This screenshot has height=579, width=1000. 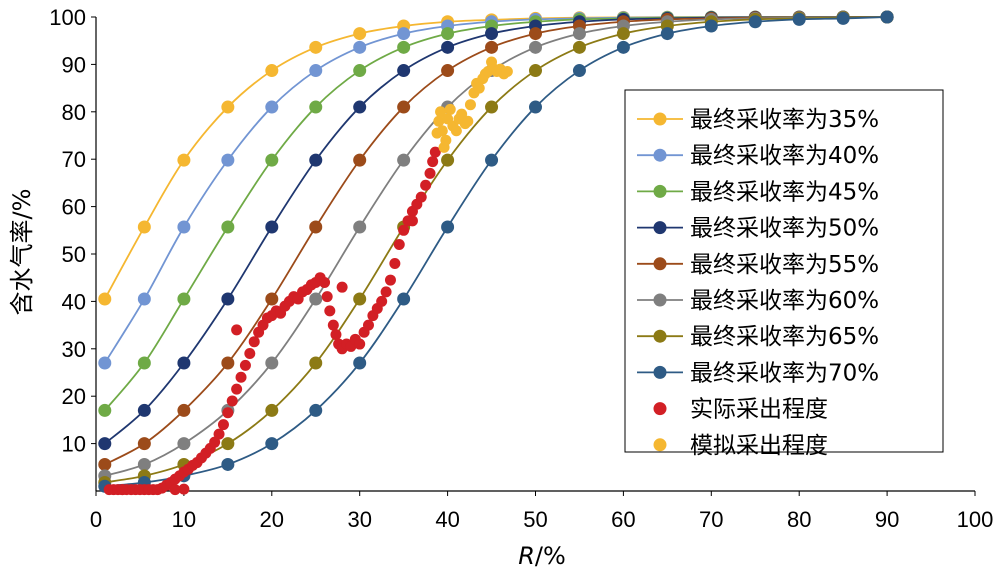 What do you see at coordinates (359, 519) in the screenshot?
I see `x-tick-label: 30` at bounding box center [359, 519].